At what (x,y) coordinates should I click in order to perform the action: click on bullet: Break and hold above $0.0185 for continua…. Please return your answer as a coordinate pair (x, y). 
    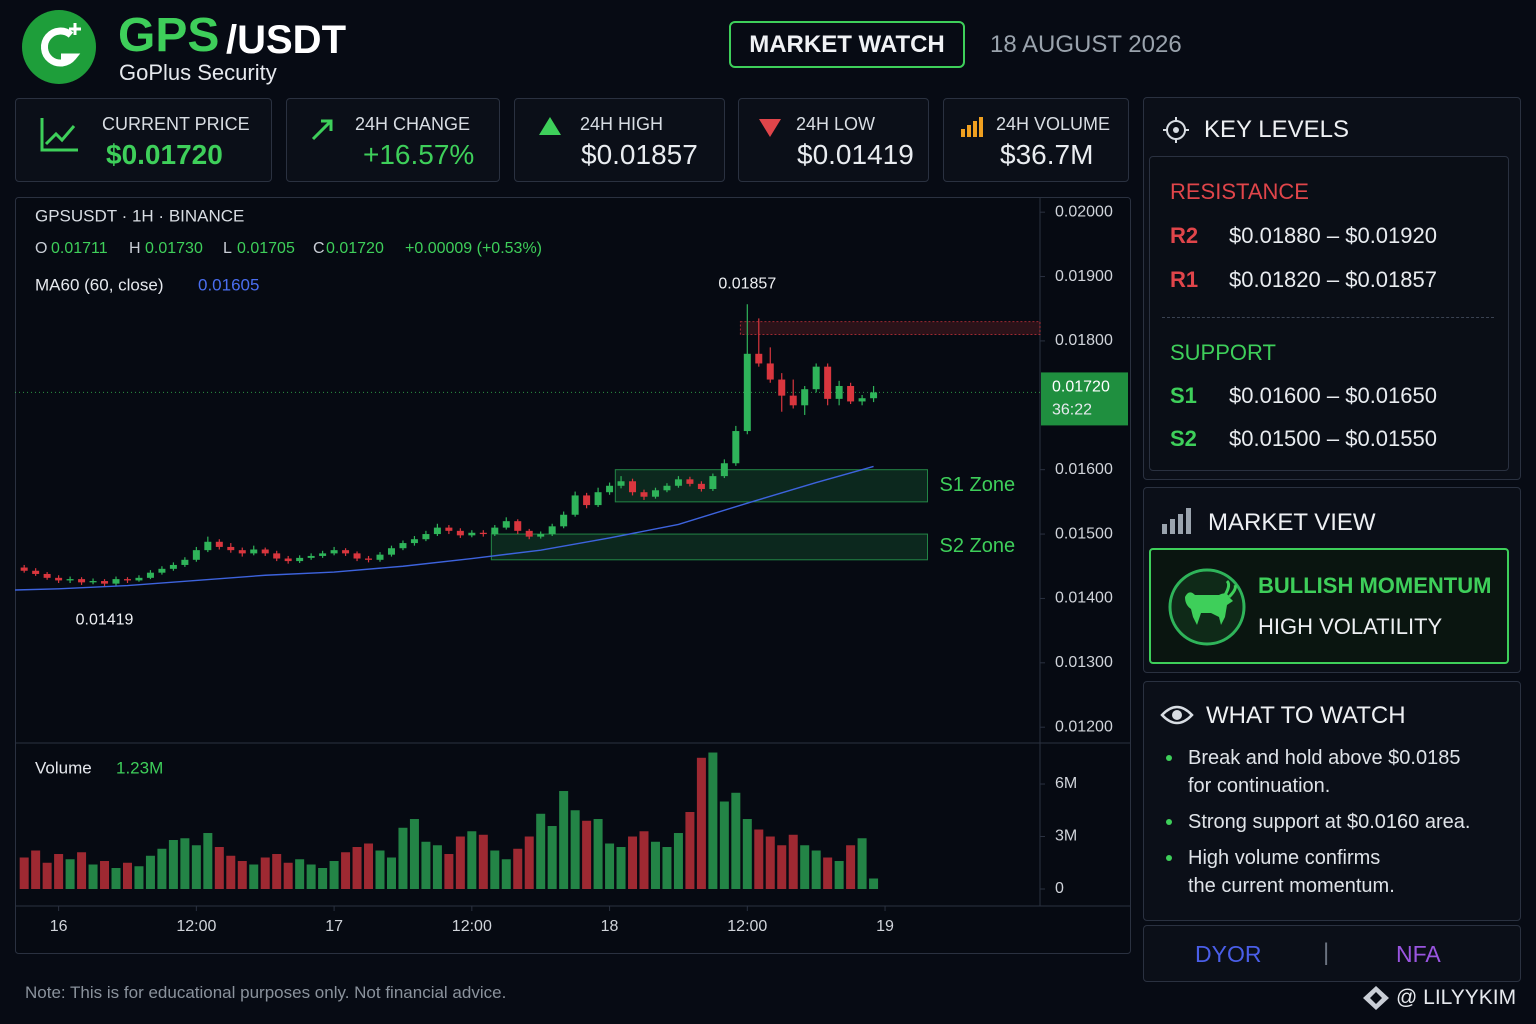
    Looking at the image, I should click on (1316, 772).